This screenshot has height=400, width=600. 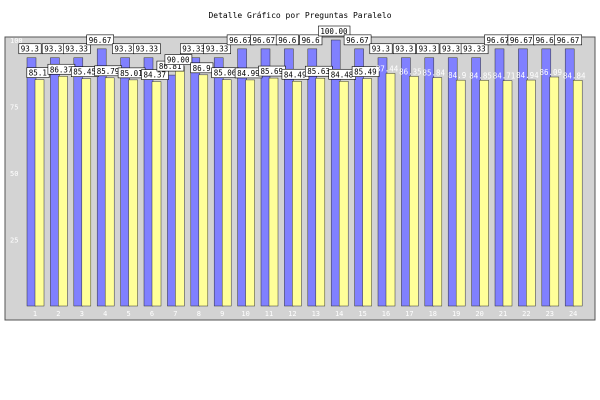 What do you see at coordinates (504, 76) in the screenshot?
I see `value-label-series-2: 84.71` at bounding box center [504, 76].